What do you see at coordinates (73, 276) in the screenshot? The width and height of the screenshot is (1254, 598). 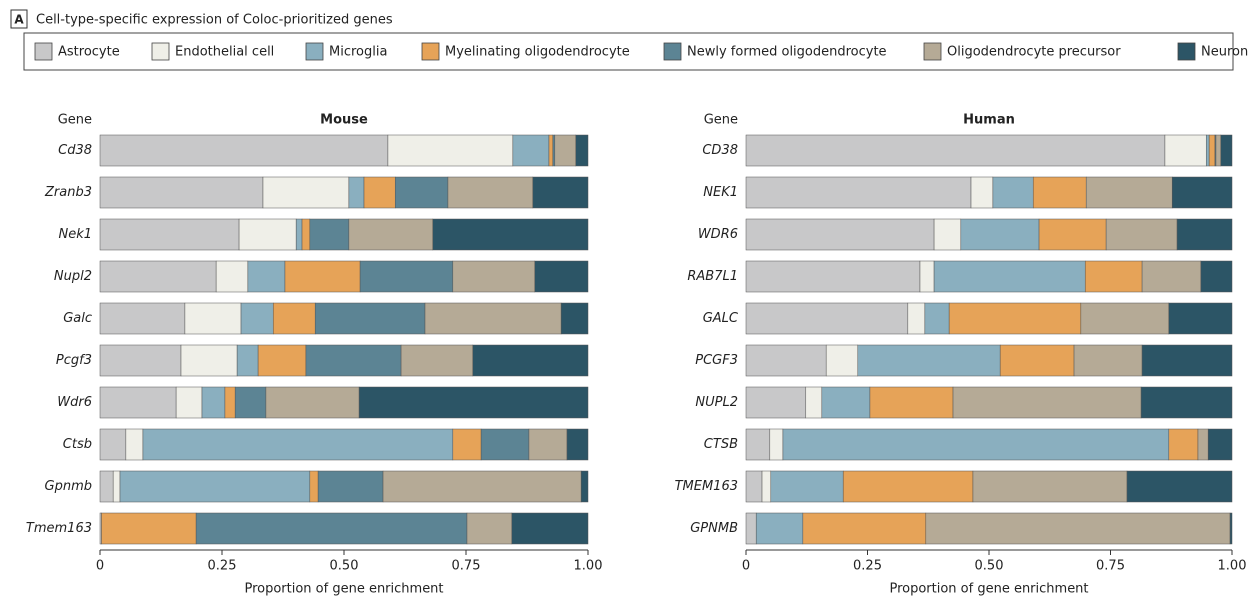 I see `y-tick-label: Nupl2` at bounding box center [73, 276].